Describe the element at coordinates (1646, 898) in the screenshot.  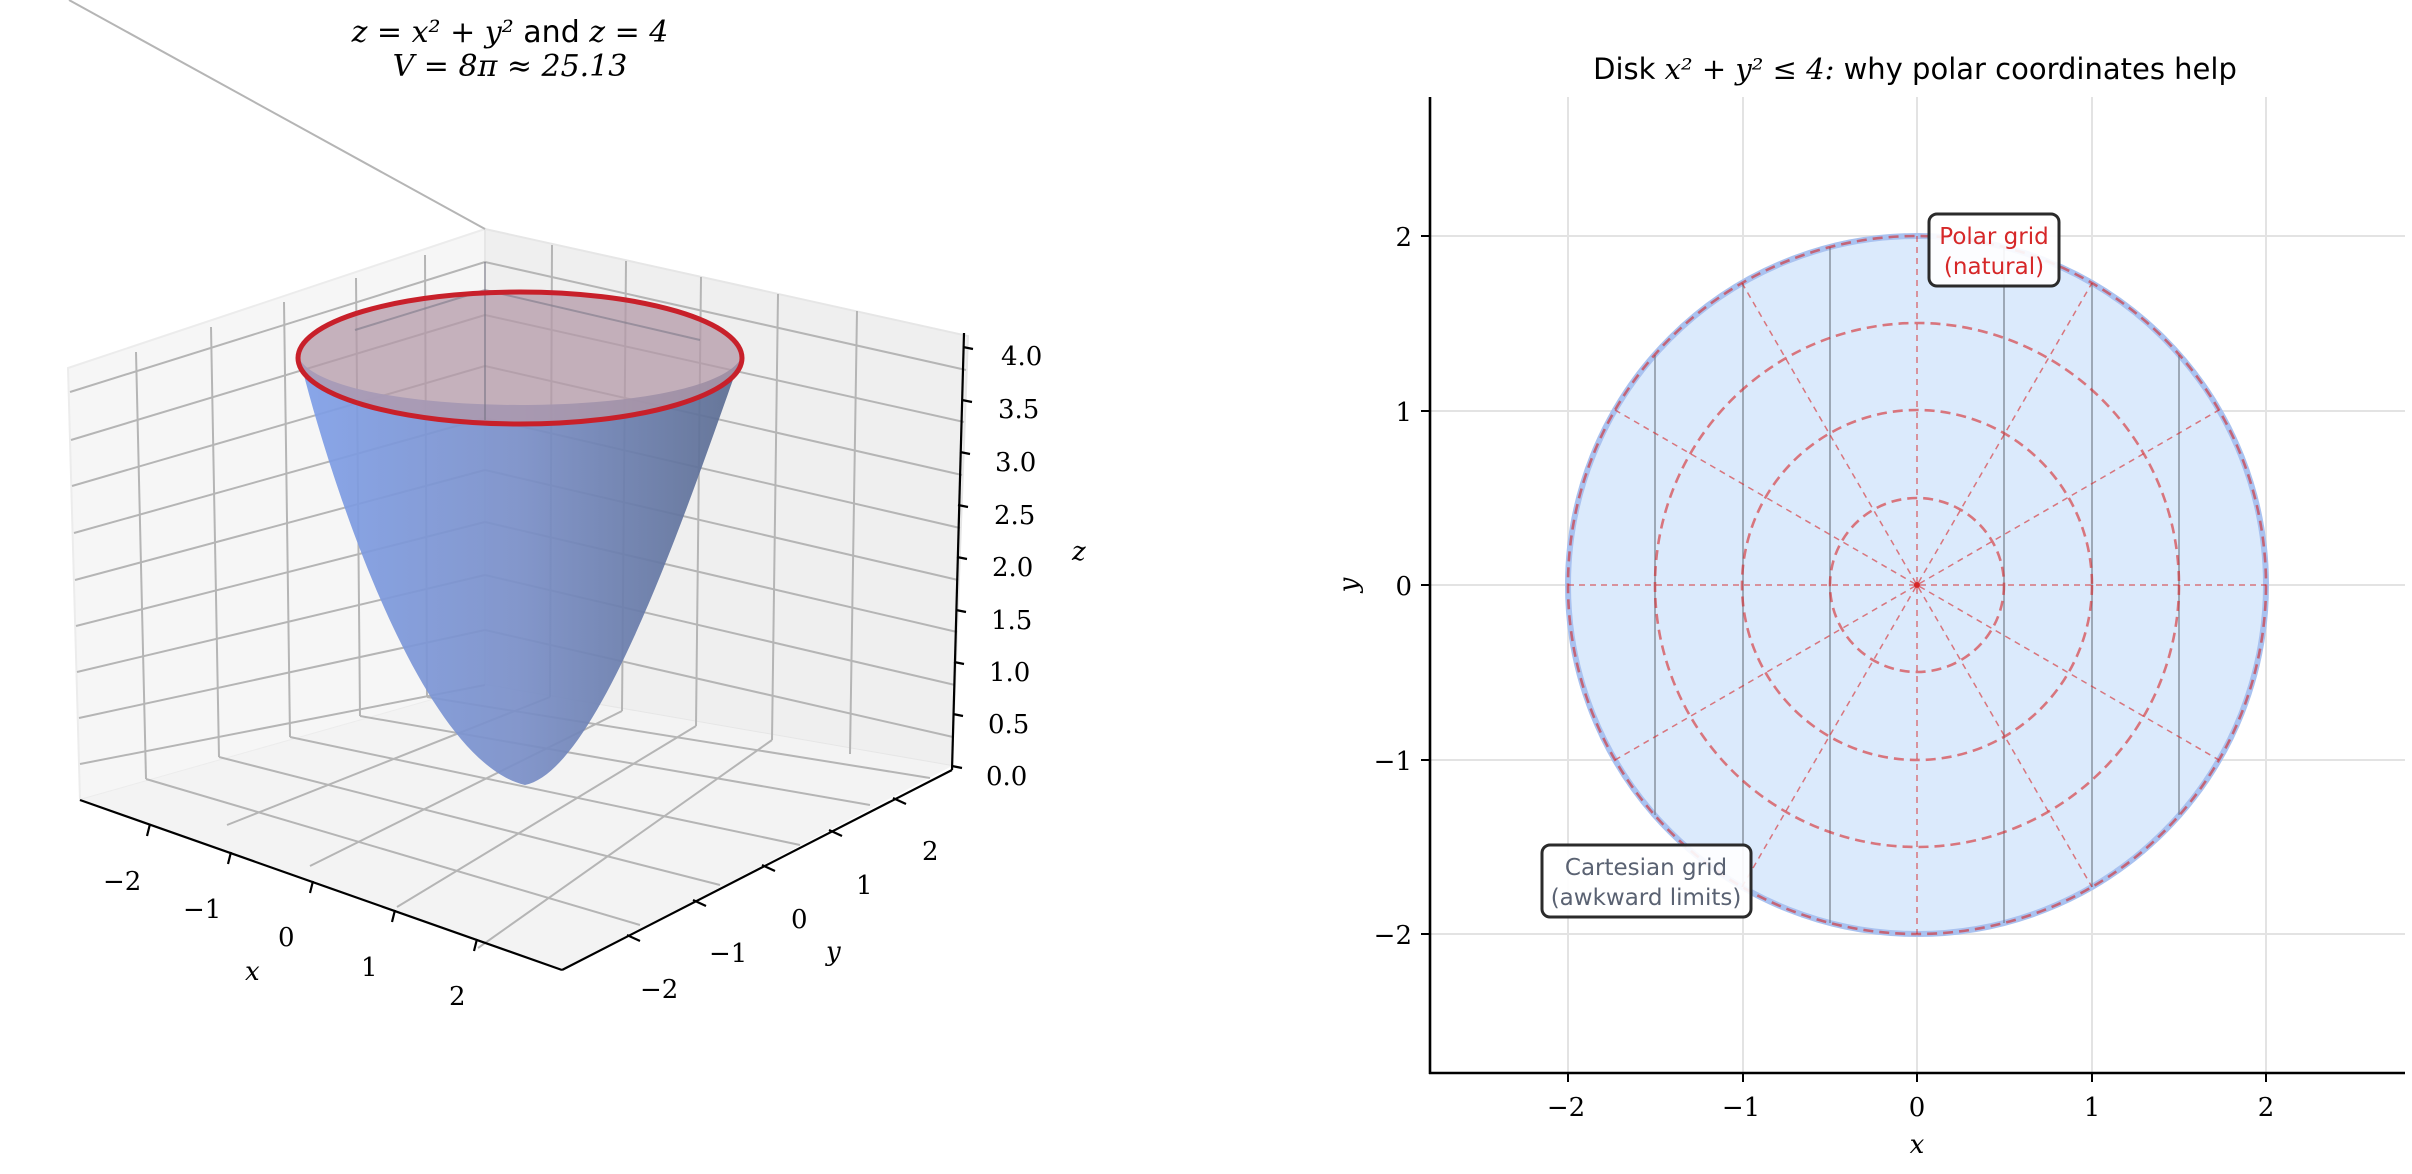
I see `svg-text: (awkward limits)` at that location.